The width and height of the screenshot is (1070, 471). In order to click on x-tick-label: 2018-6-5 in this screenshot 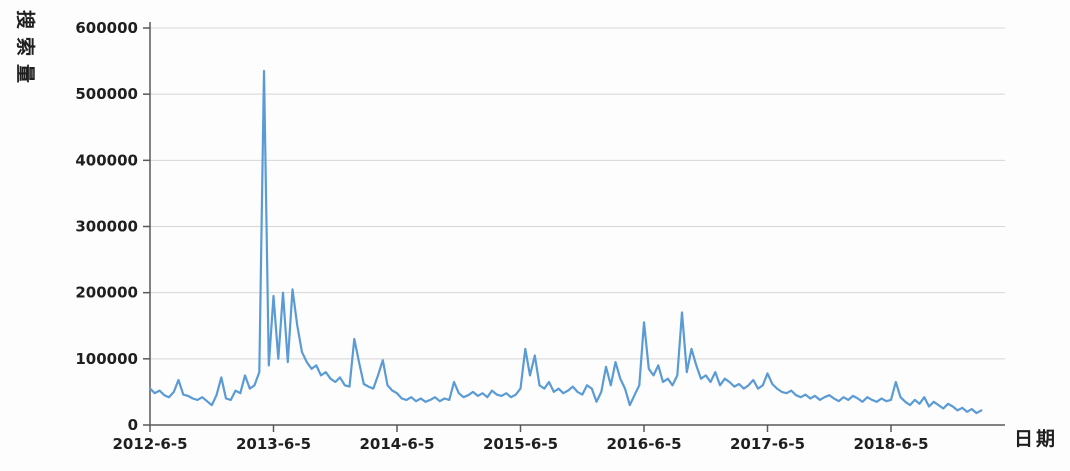, I will do `click(890, 444)`.